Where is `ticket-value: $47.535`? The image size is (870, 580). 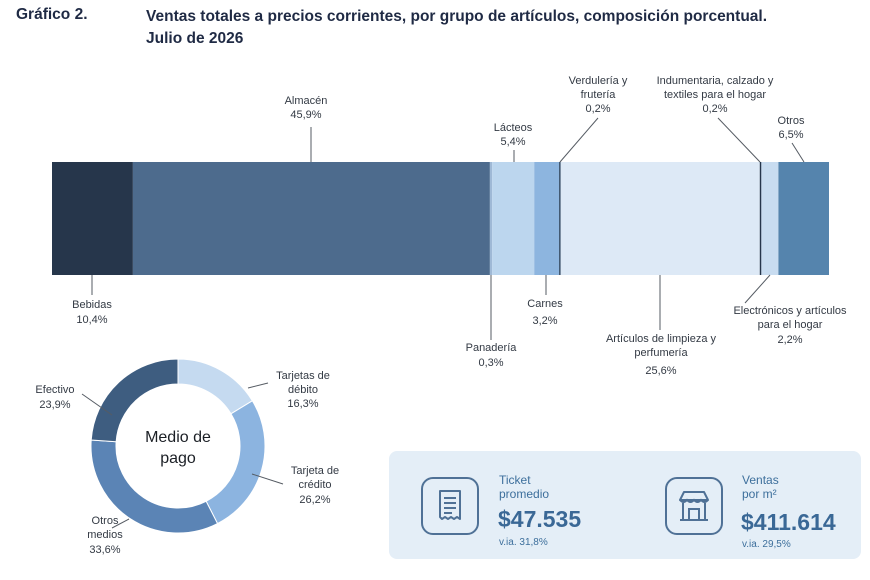 ticket-value: $47.535 is located at coordinates (540, 519).